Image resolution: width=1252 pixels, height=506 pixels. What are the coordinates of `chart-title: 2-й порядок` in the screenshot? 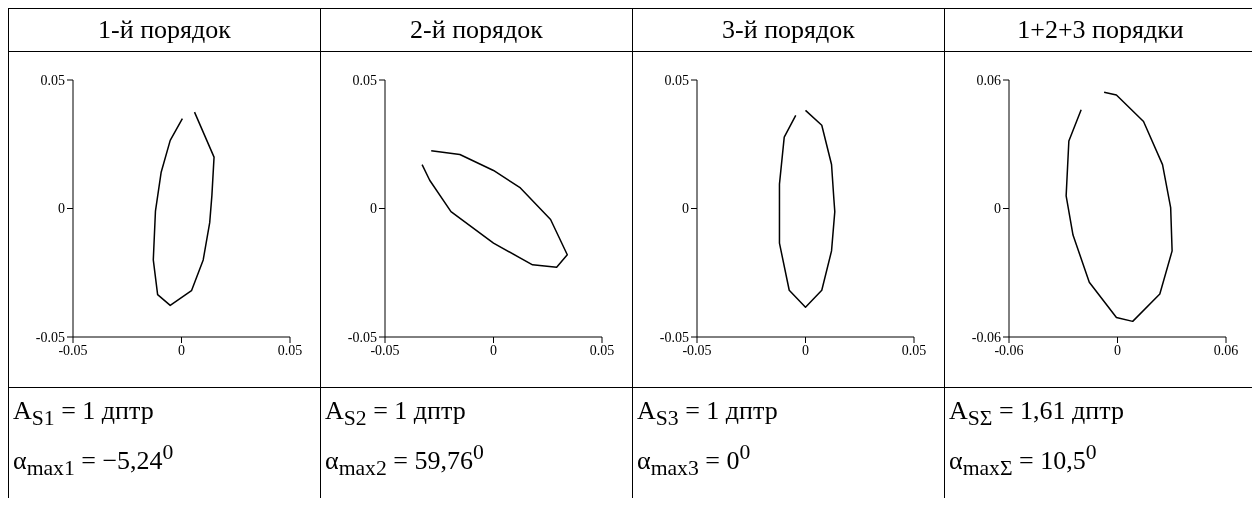 It's located at (476, 30).